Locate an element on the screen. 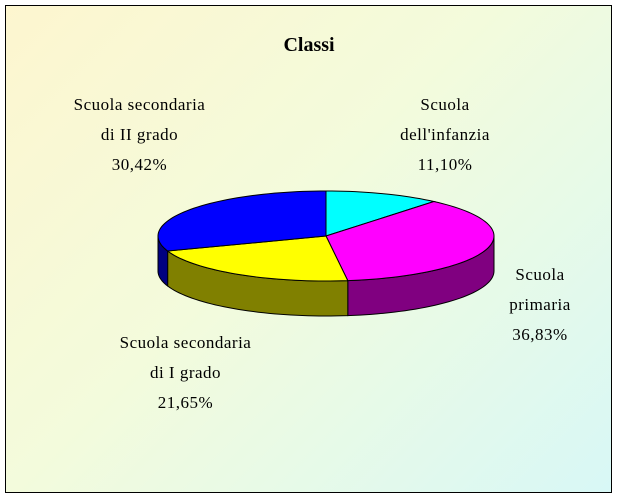  data-label-name: Scuola secondaria di I grado is located at coordinates (185, 357).